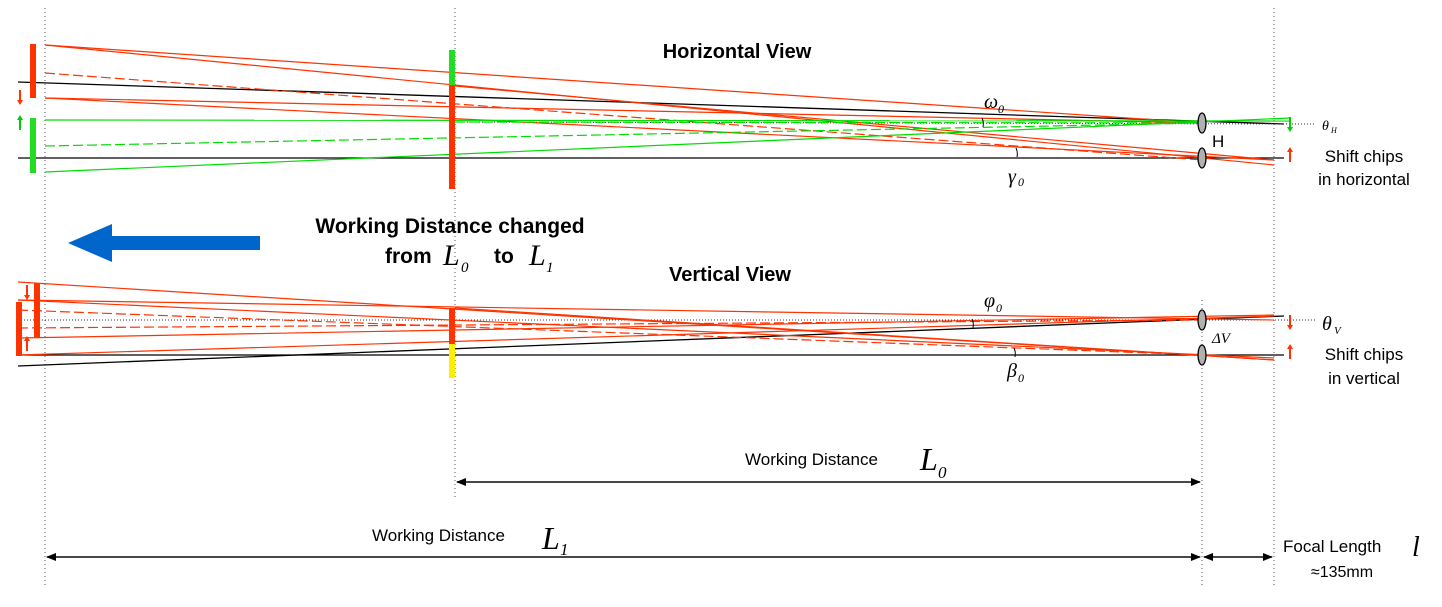  What do you see at coordinates (504, 256) in the screenshot?
I see `change-note-to: to` at bounding box center [504, 256].